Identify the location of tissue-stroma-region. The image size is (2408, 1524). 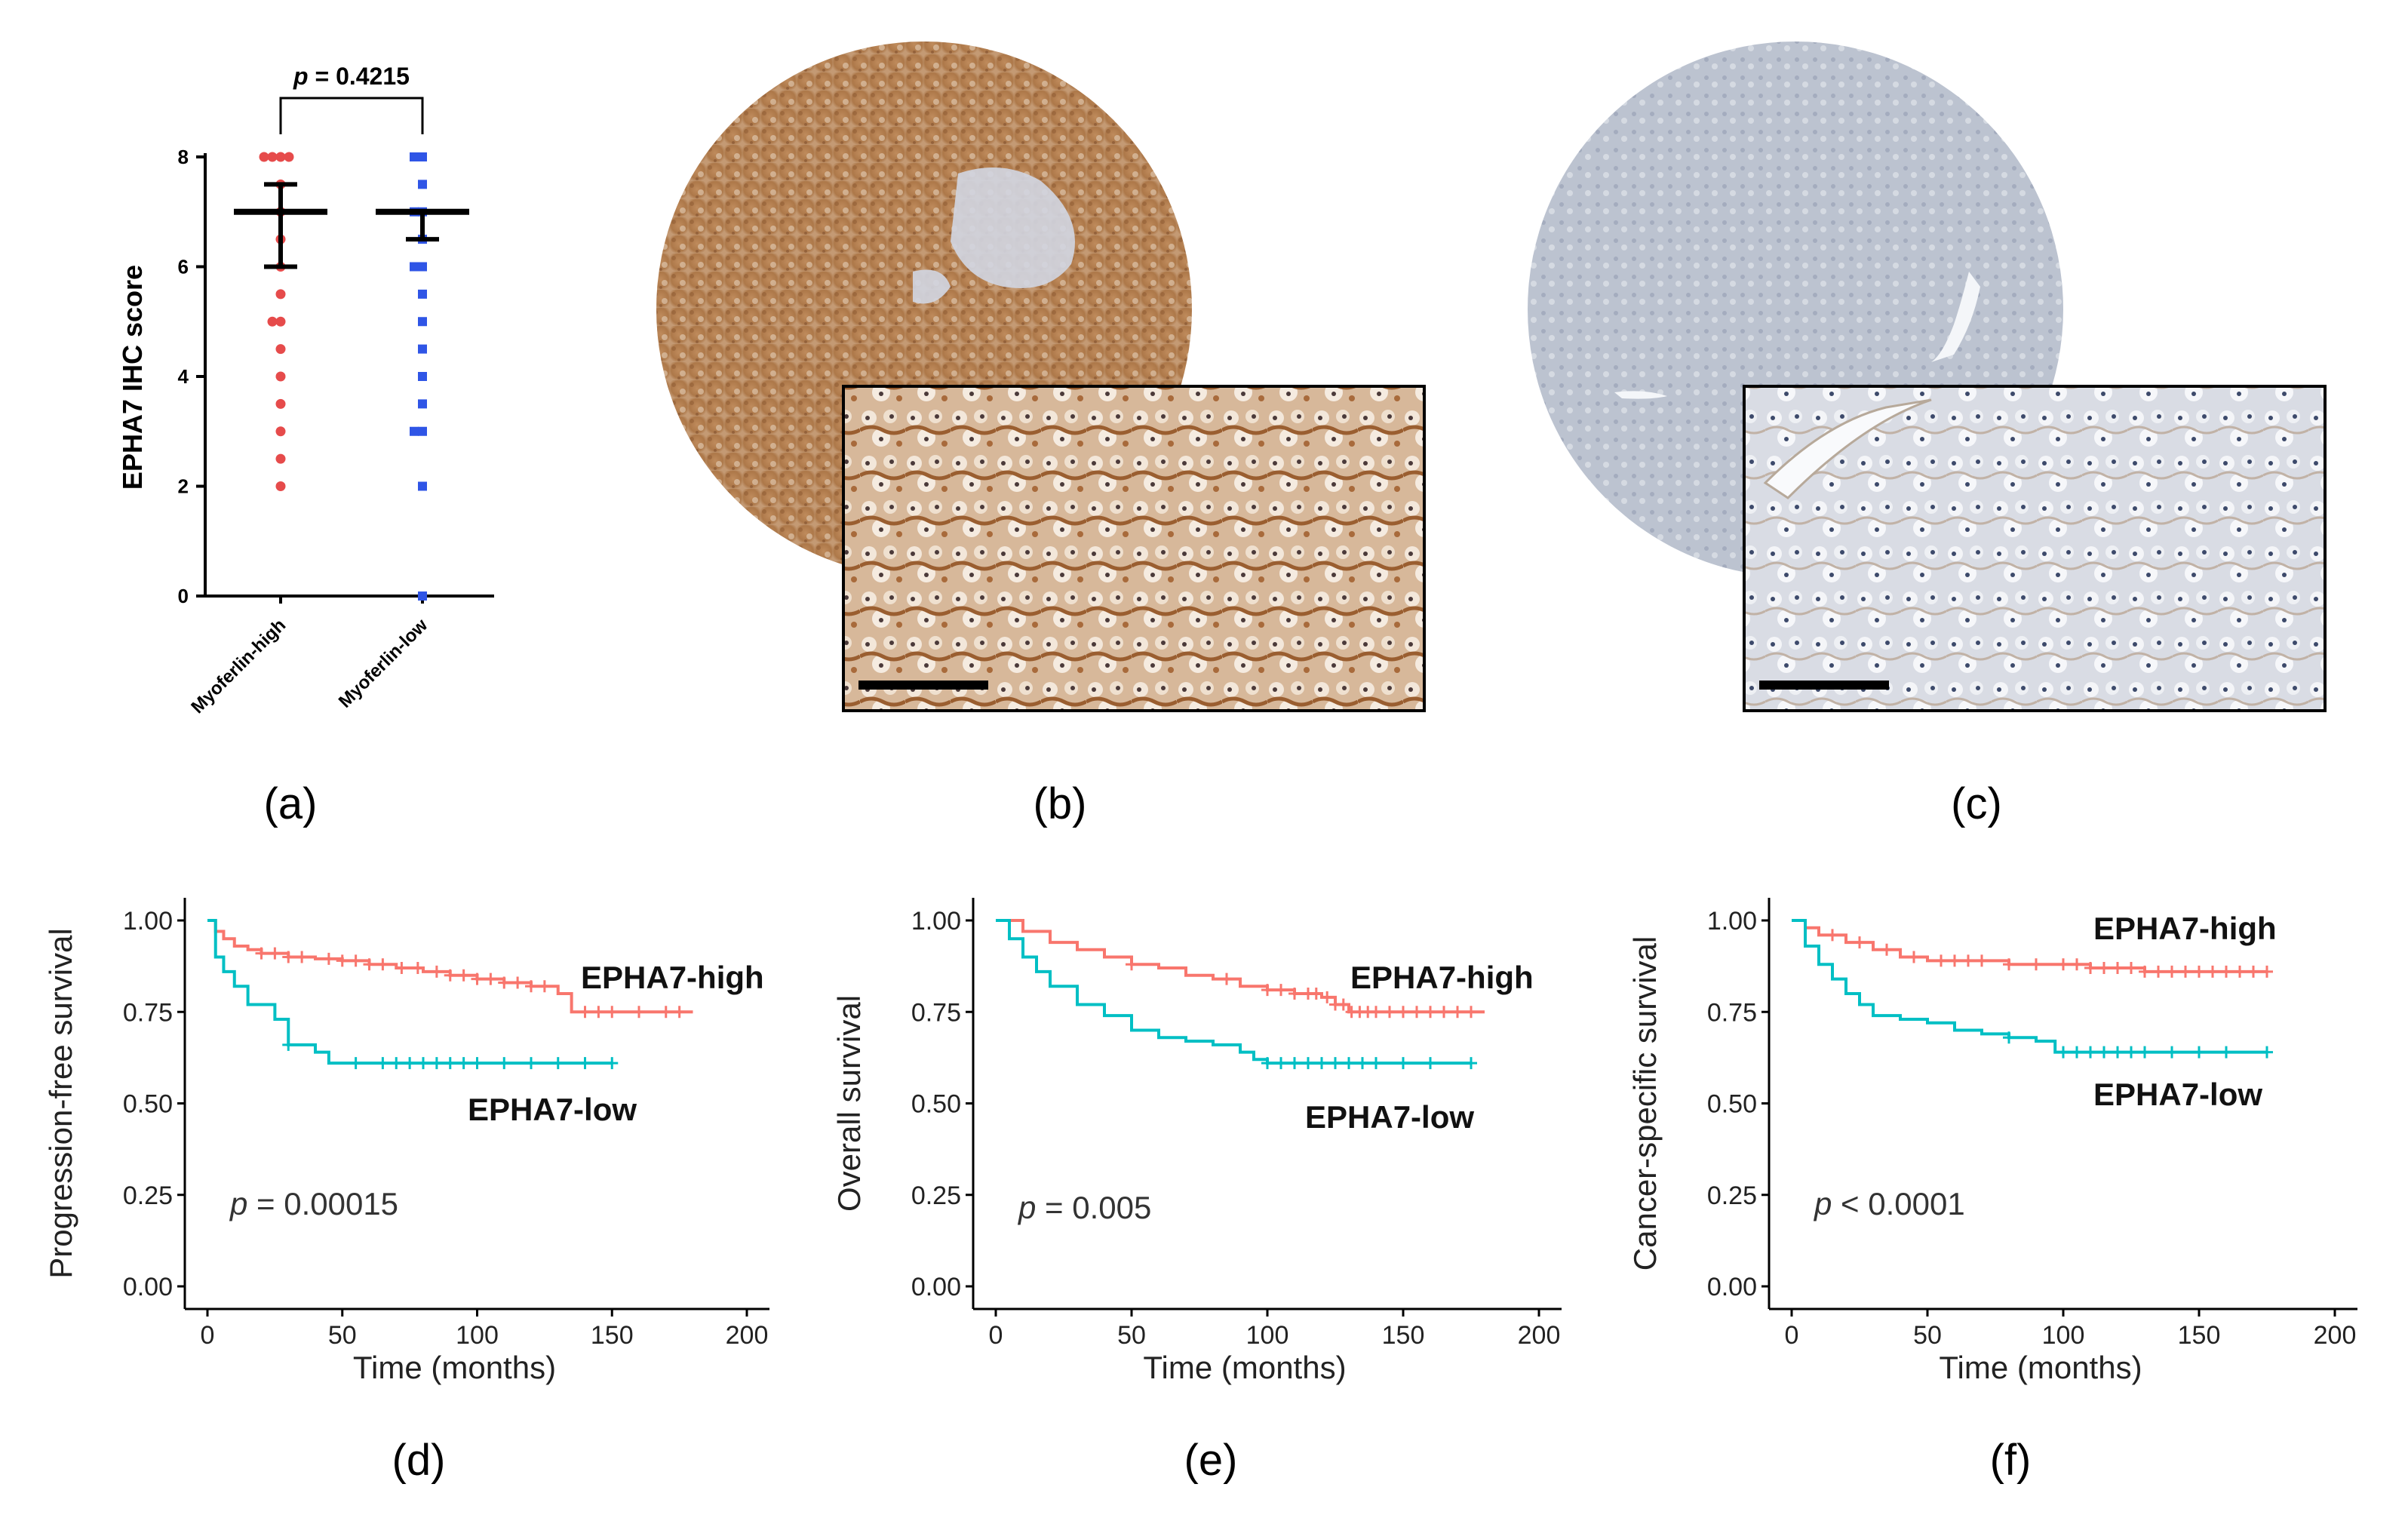
(1013, 227).